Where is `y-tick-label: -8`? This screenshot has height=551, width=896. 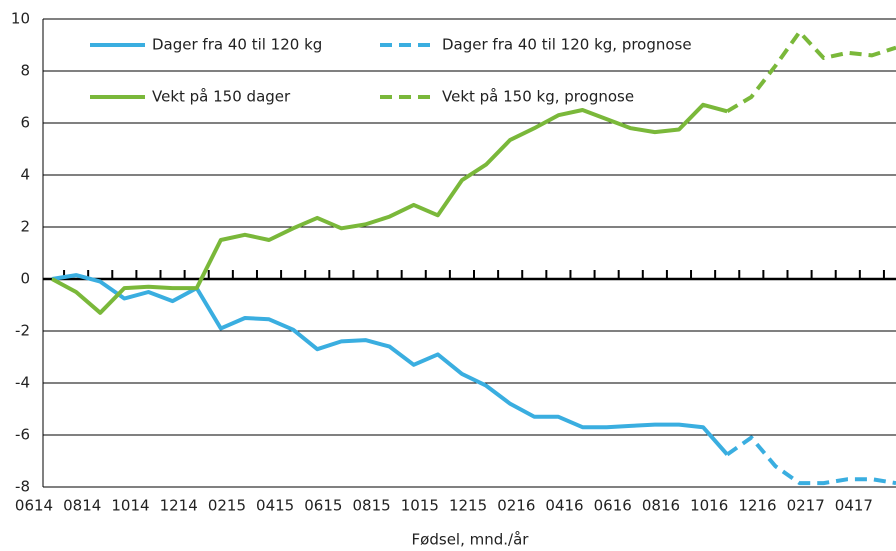
y-tick-label: -8 is located at coordinates (22, 487).